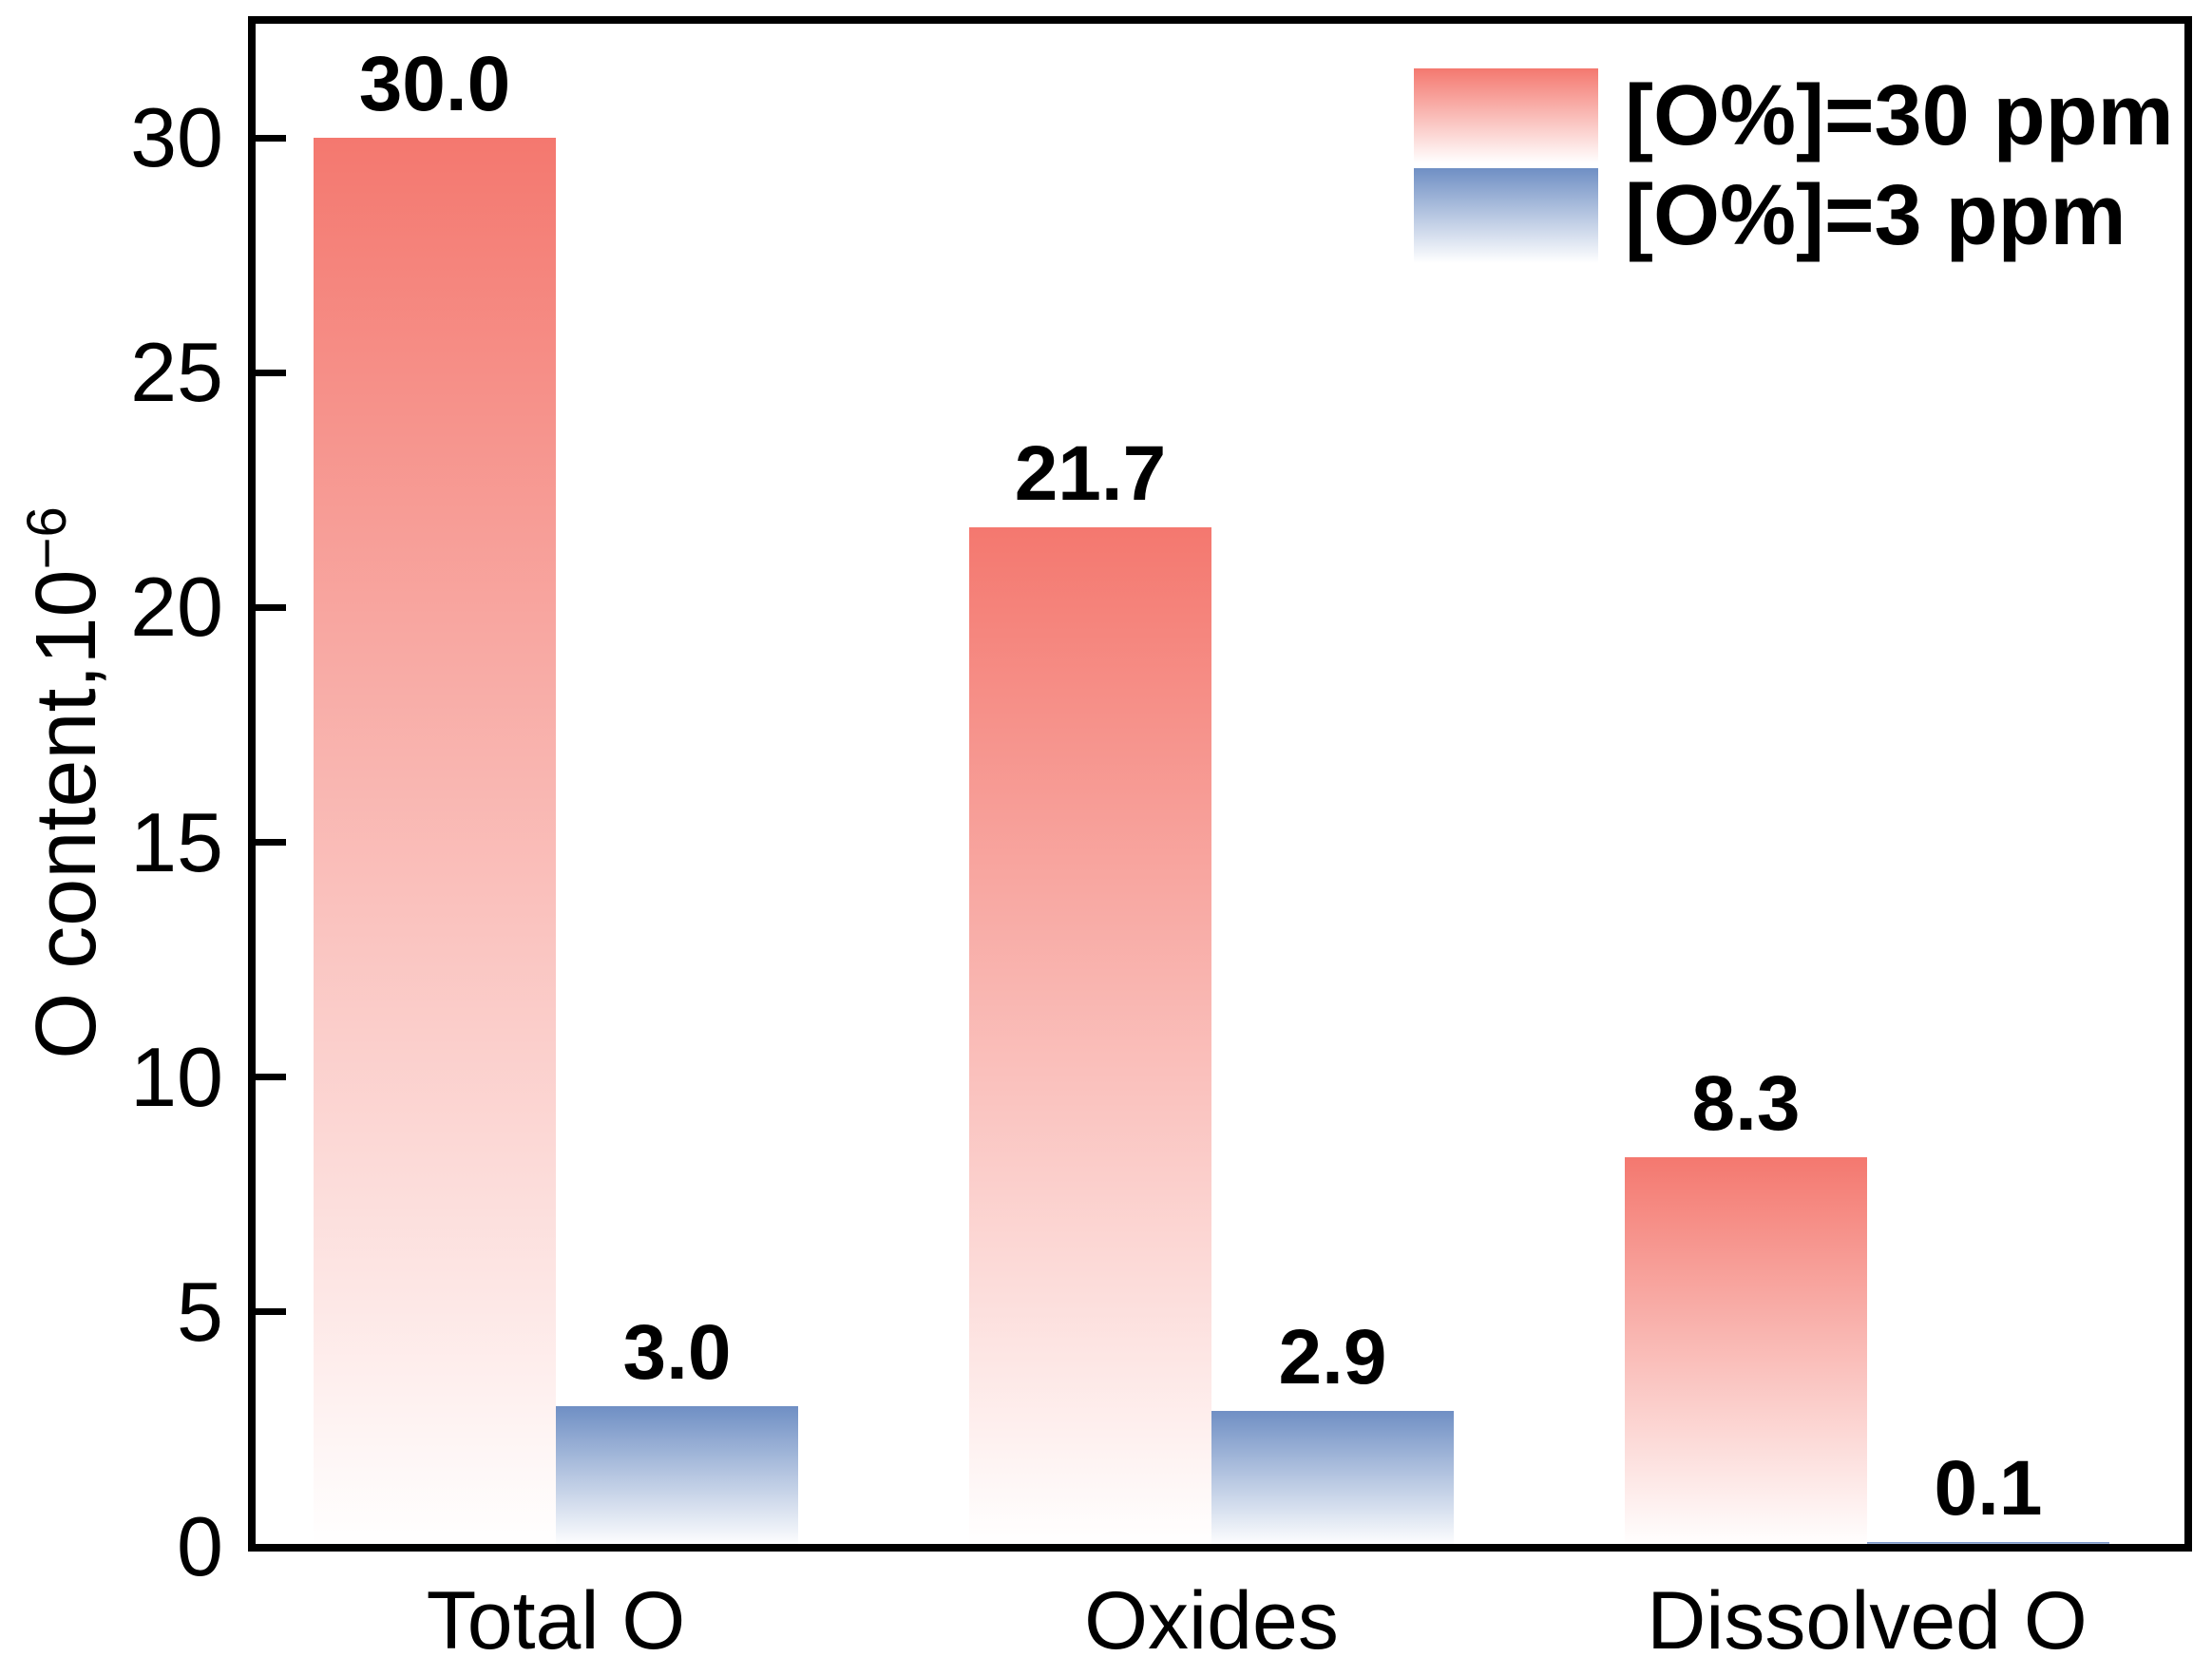  I want to click on legend-row: [O%]=3 ppm, so click(1794, 215).